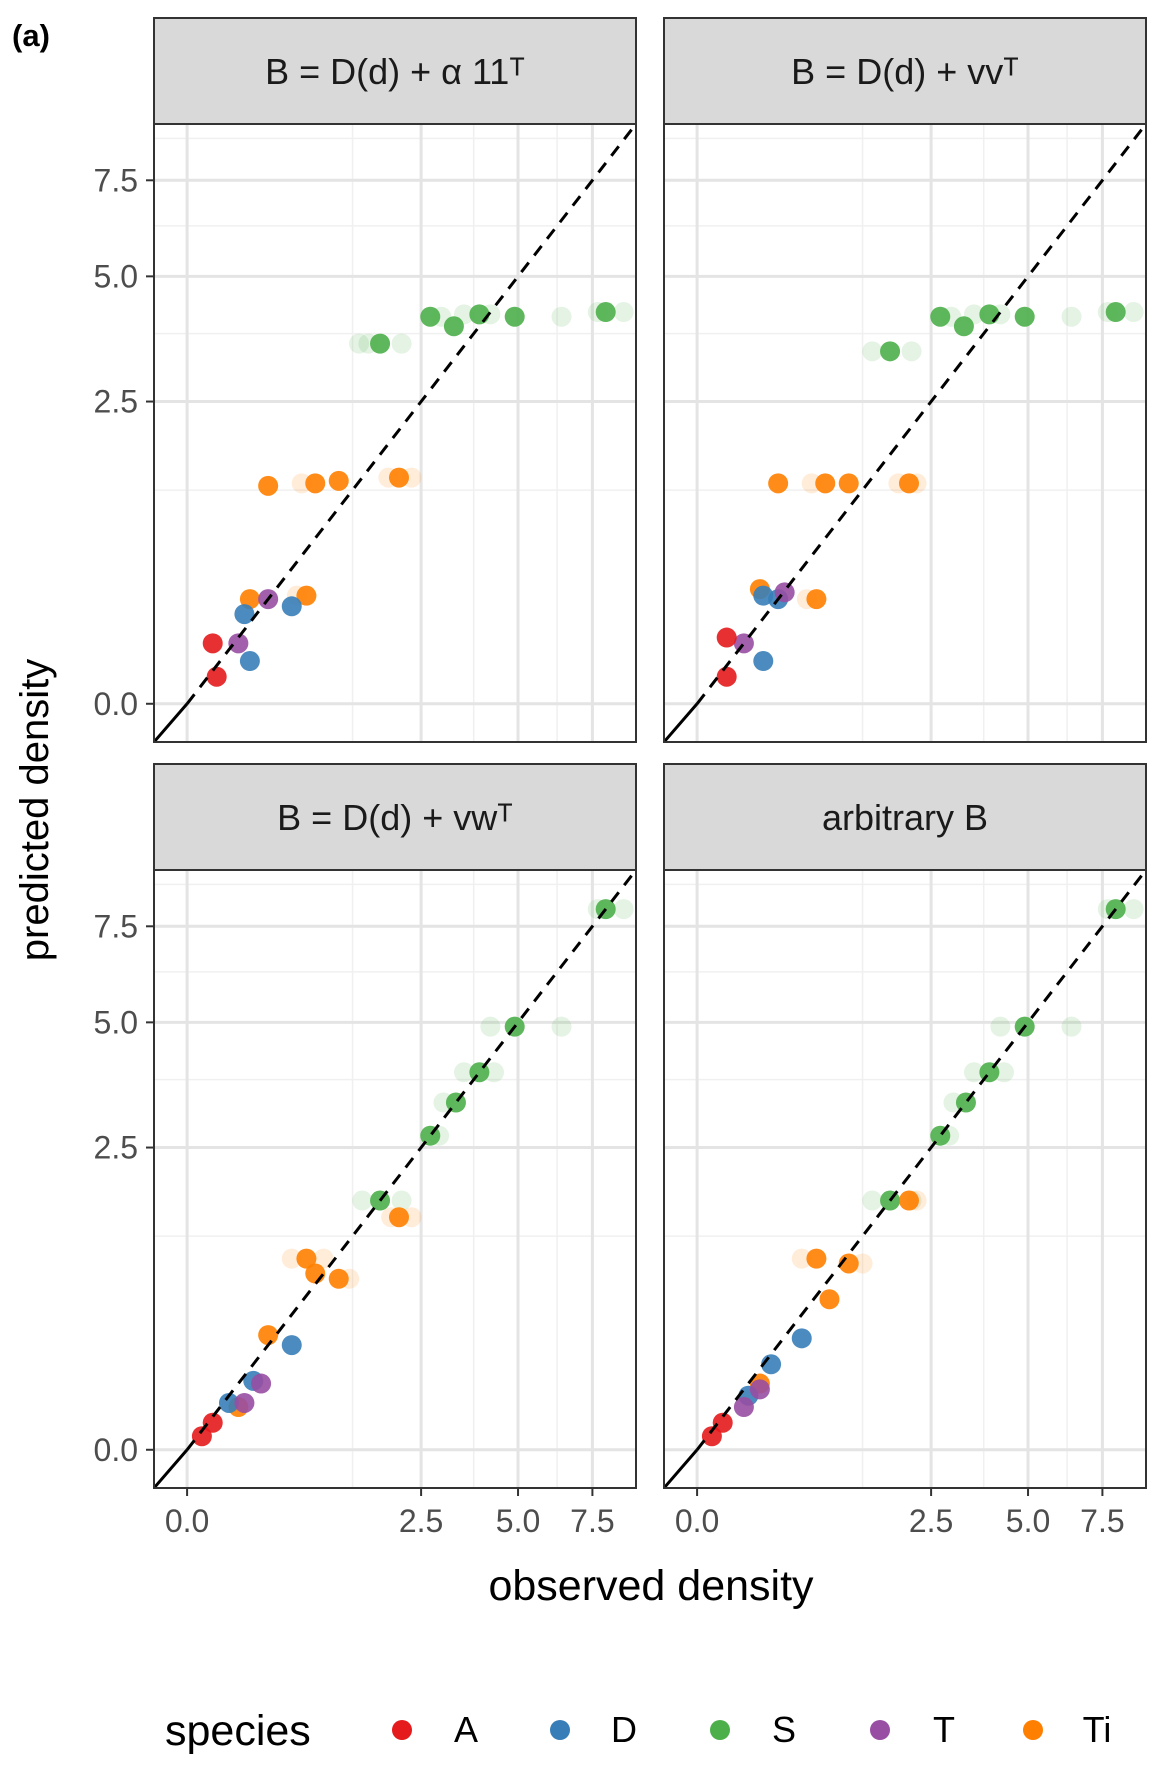  Describe the element at coordinates (931, 1521) in the screenshot. I see `x-tick-label: 2.5` at that location.